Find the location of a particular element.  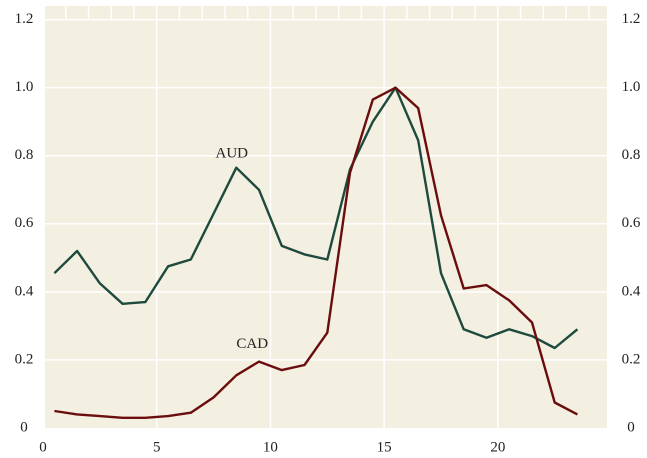

y2-tick-label: 1.0 is located at coordinates (631, 87).